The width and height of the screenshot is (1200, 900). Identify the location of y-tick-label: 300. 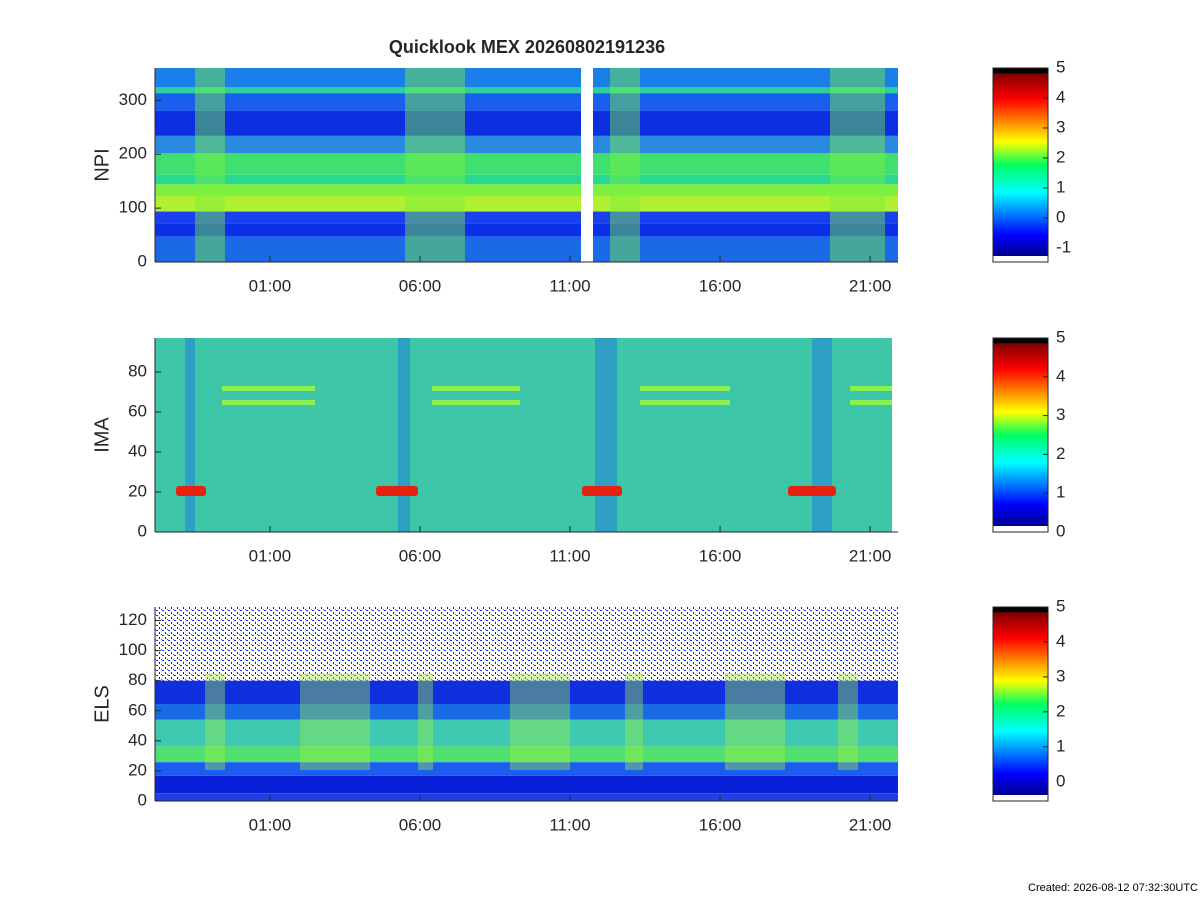
(133, 99).